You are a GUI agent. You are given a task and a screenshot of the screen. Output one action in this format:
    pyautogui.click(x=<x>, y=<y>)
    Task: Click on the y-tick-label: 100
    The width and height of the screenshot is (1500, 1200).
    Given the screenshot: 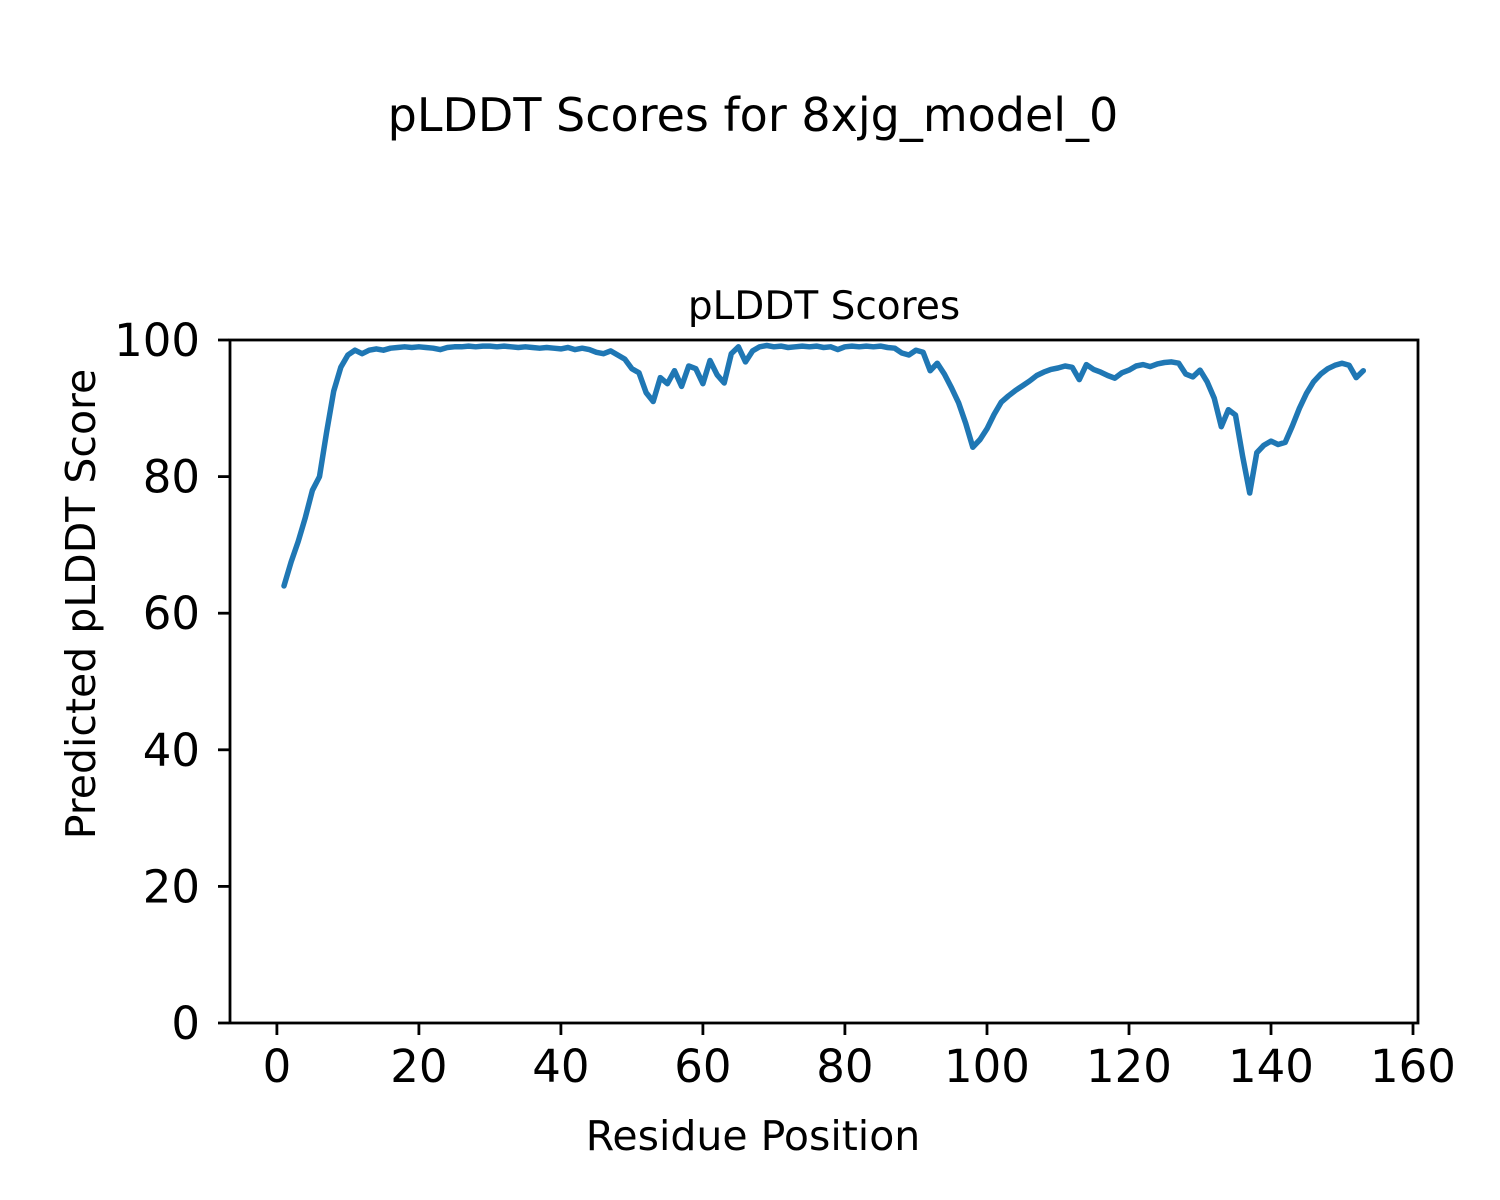 What is the action you would take?
    pyautogui.click(x=157, y=340)
    